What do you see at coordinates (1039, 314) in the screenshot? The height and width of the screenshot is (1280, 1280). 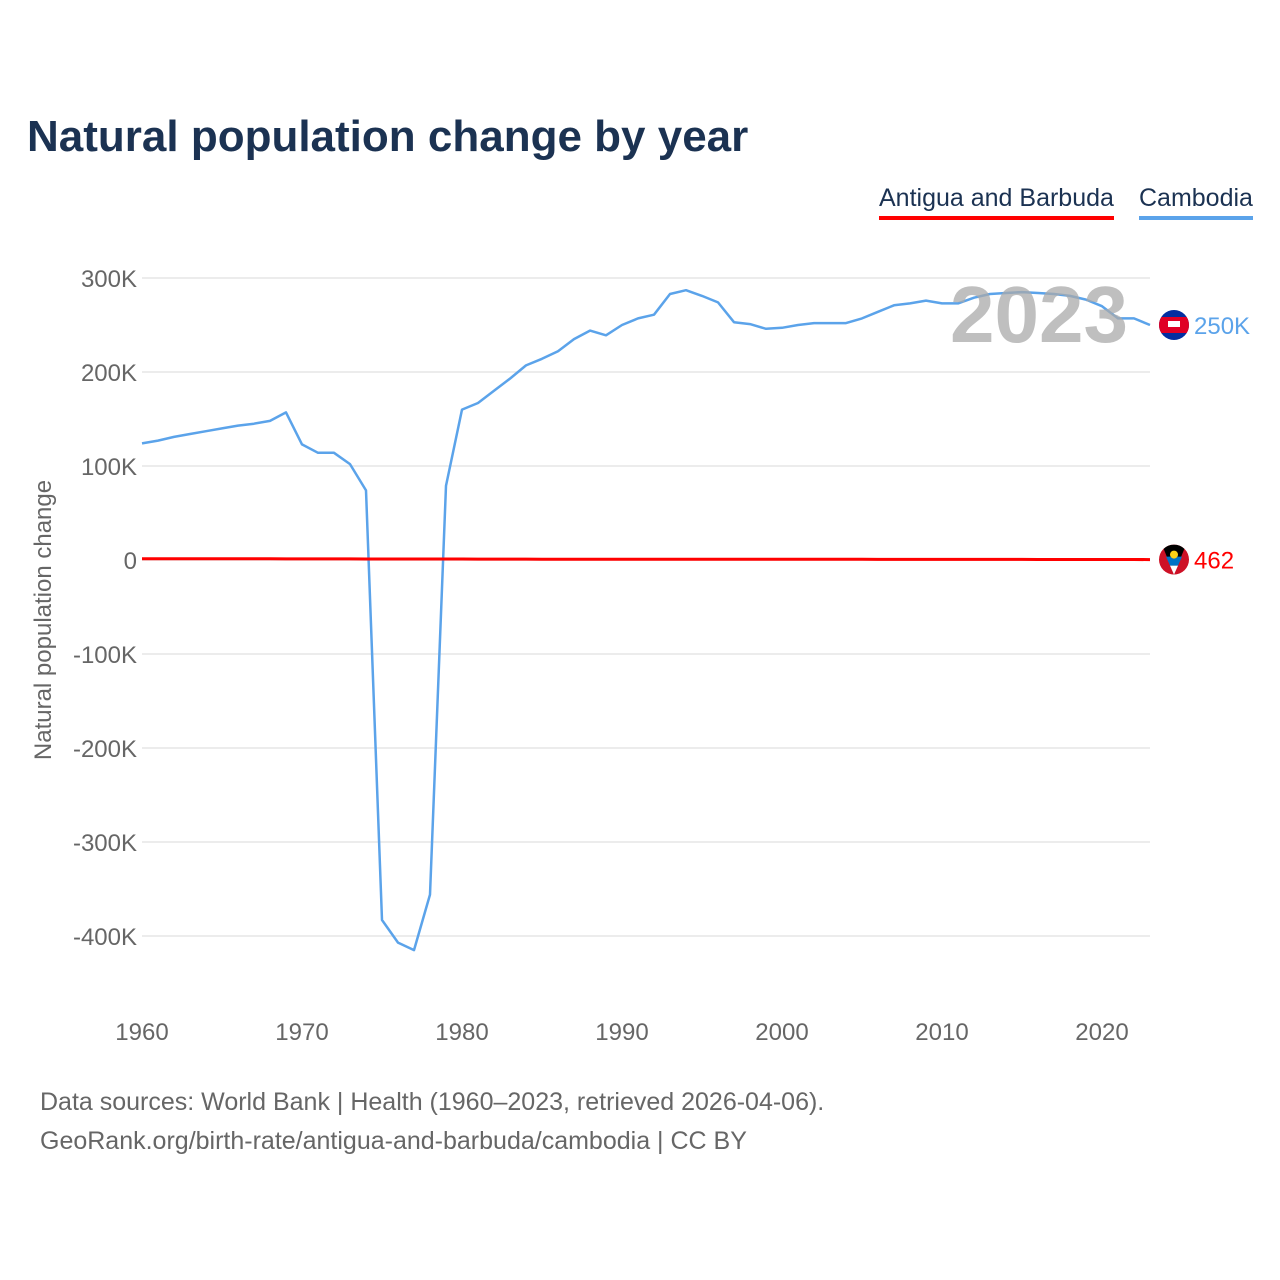 I see `year-watermark: 2023` at bounding box center [1039, 314].